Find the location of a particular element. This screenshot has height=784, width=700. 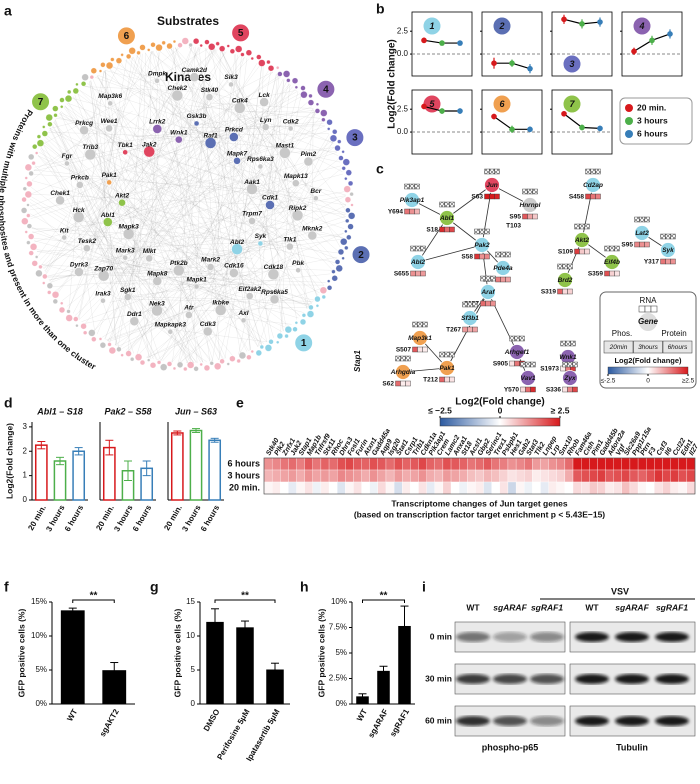

cluster-label: 1 is located at coordinates (431, 26).